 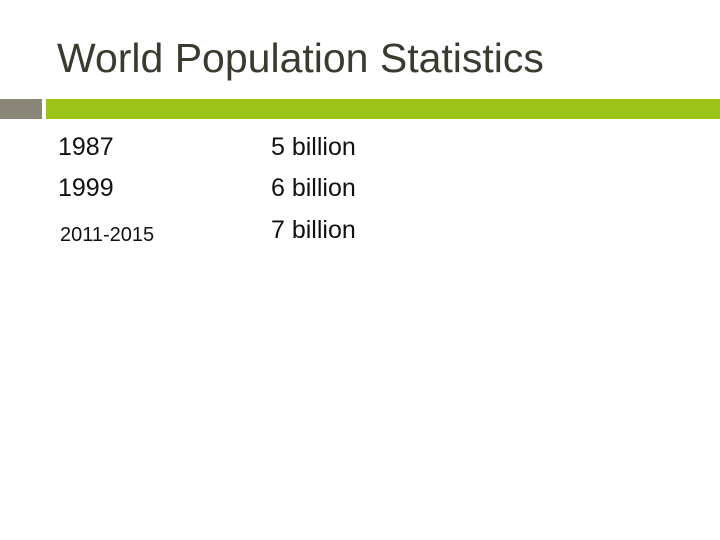 I want to click on population-1987: 5 billion, so click(x=313, y=147).